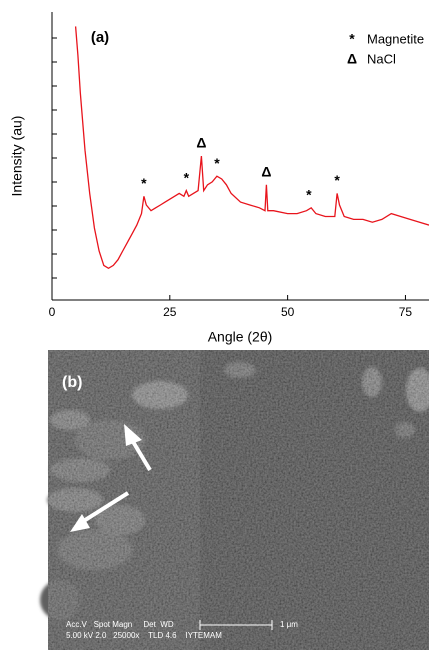 This screenshot has height=650, width=429. What do you see at coordinates (72, 382) in the screenshot?
I see `panel-label: (b)` at bounding box center [72, 382].